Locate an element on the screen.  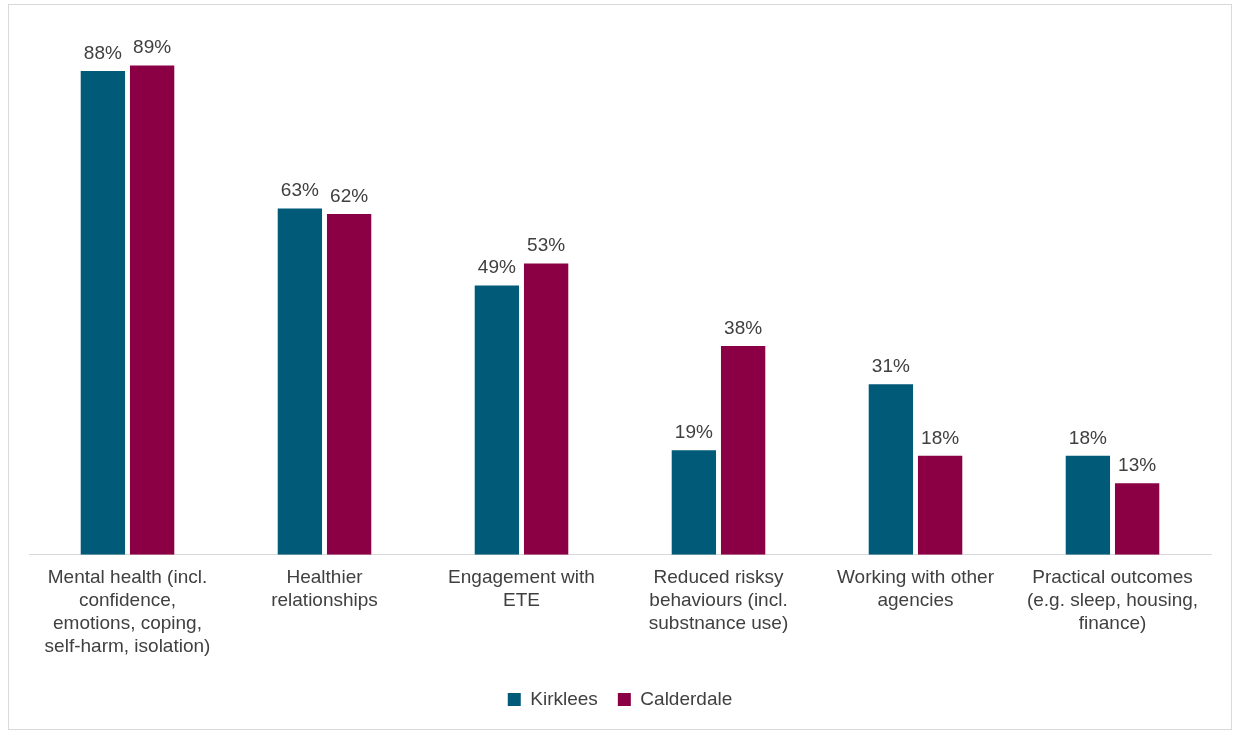
data-label: 38% is located at coordinates (743, 327).